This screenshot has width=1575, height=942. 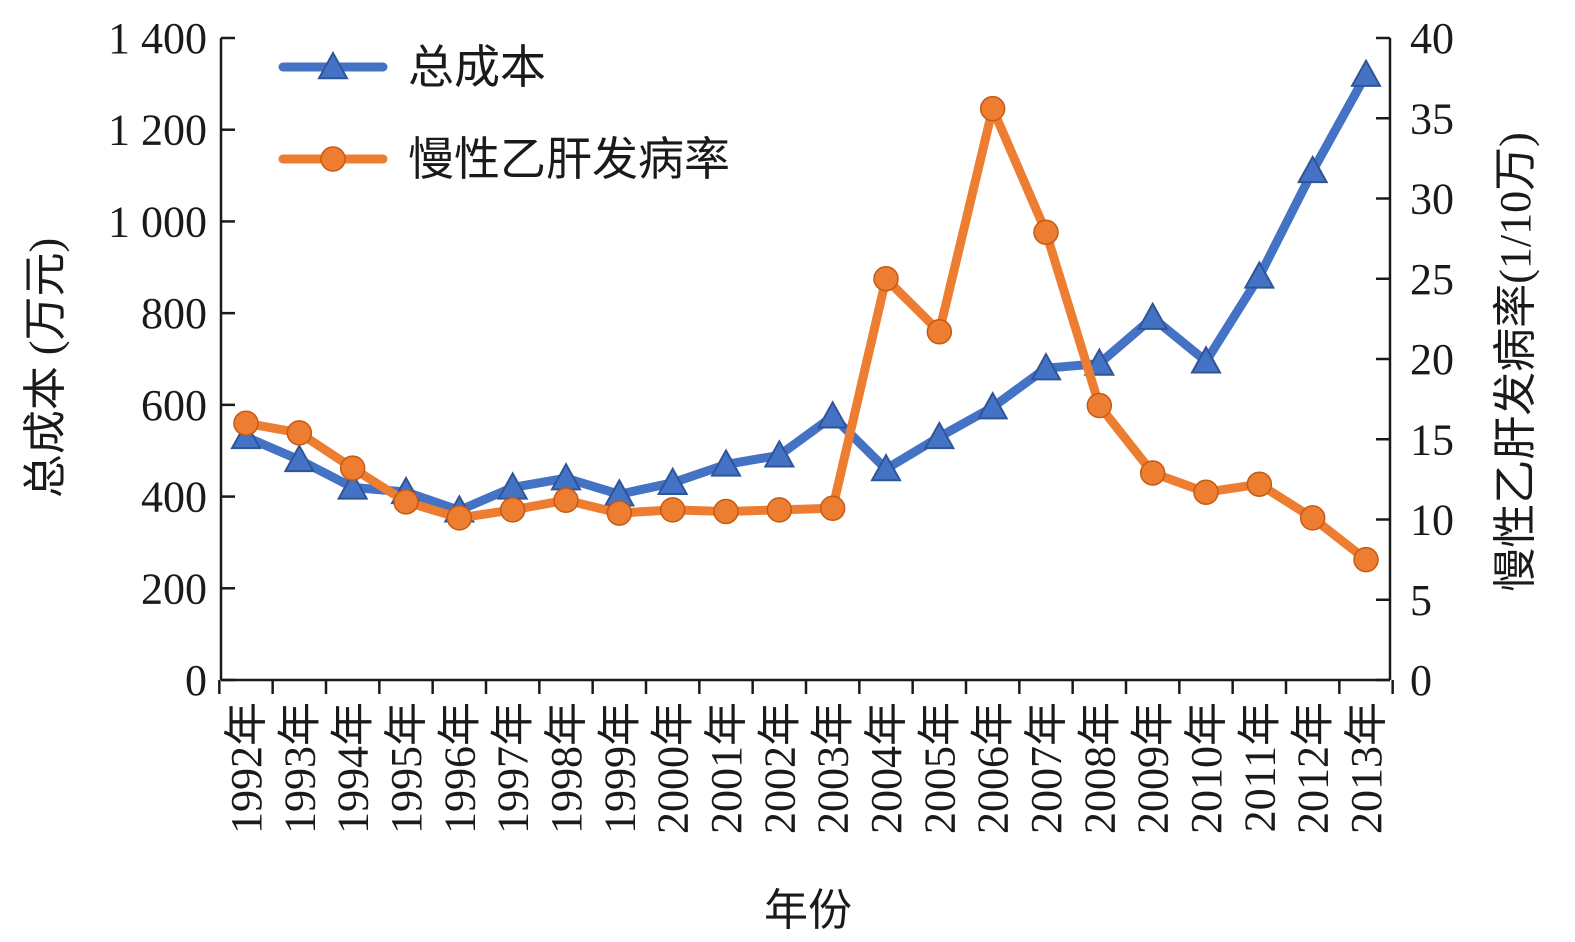 I want to click on y-left-tick-label: 1 000, so click(x=157, y=221).